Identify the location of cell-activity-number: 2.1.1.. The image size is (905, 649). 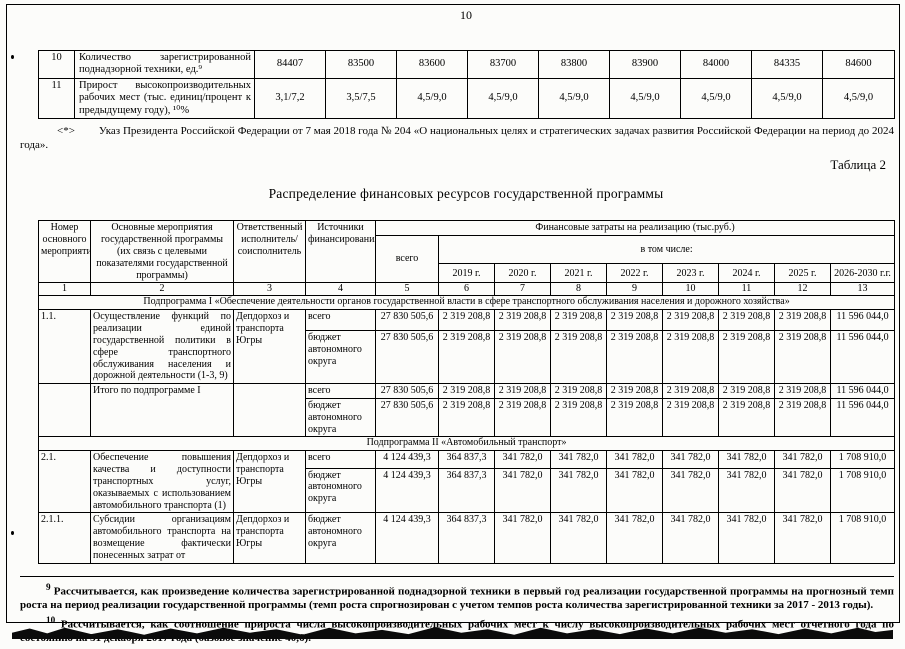
(64, 538).